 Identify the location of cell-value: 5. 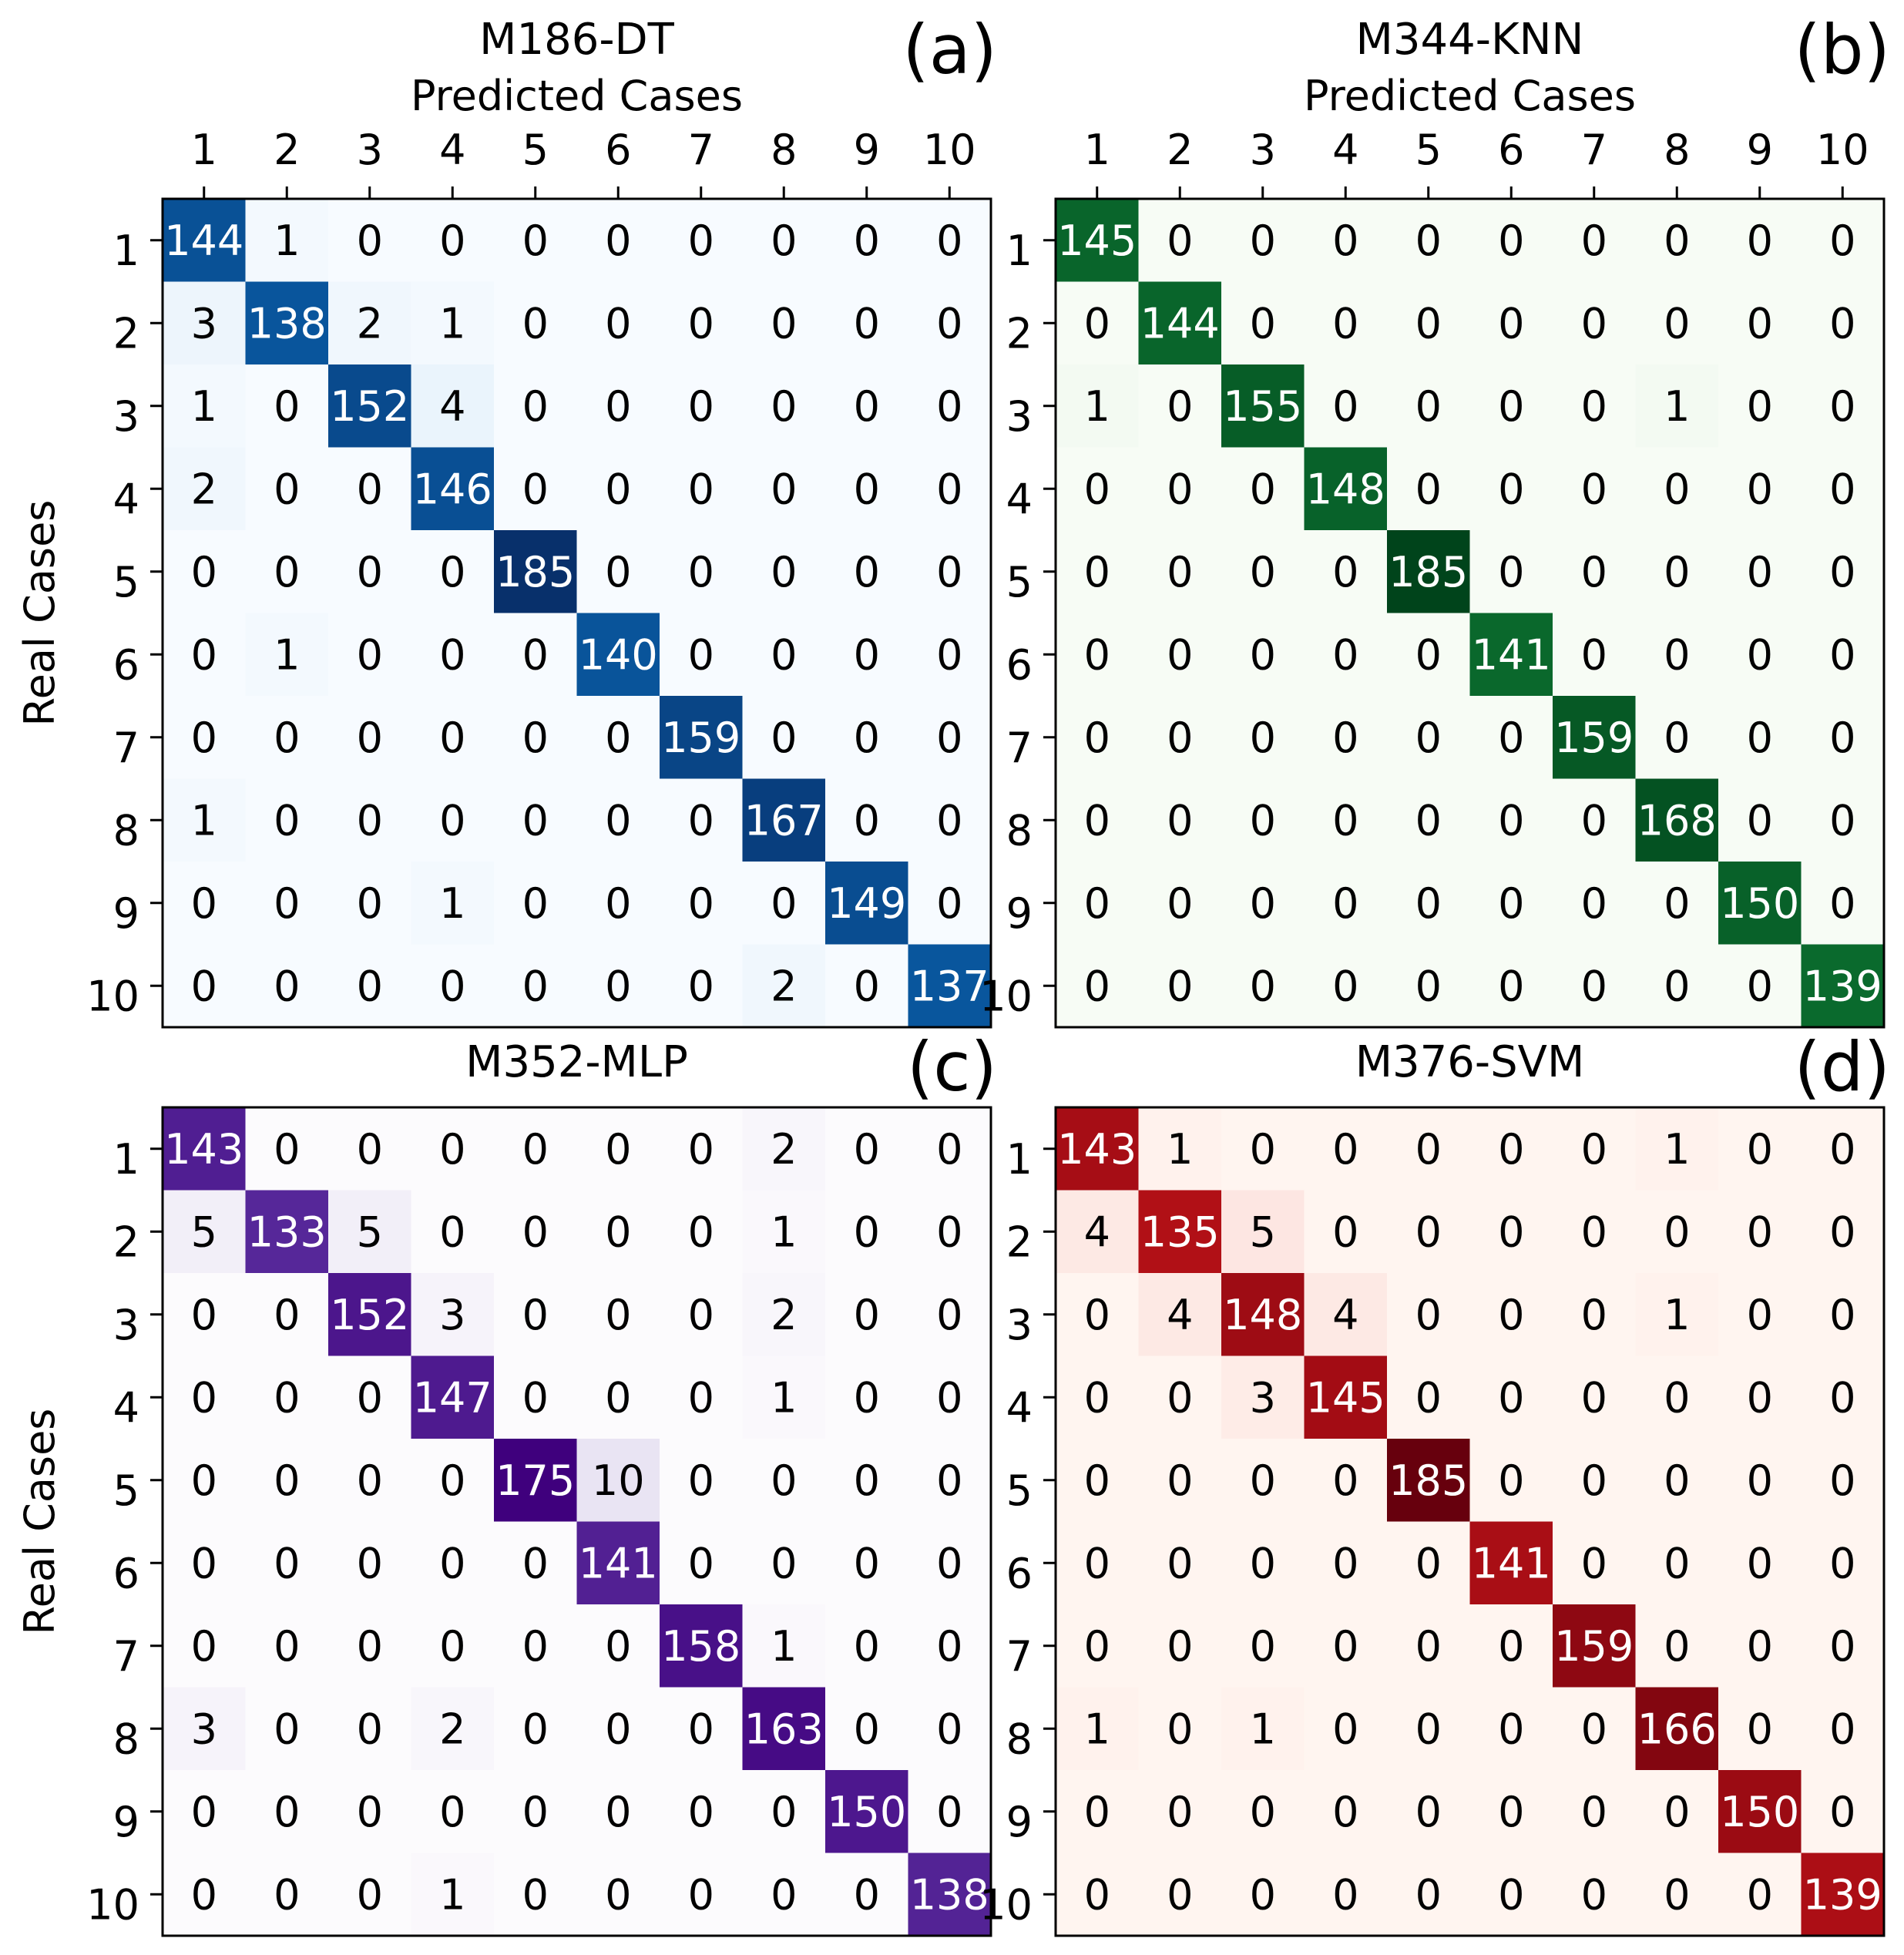
(204, 1232).